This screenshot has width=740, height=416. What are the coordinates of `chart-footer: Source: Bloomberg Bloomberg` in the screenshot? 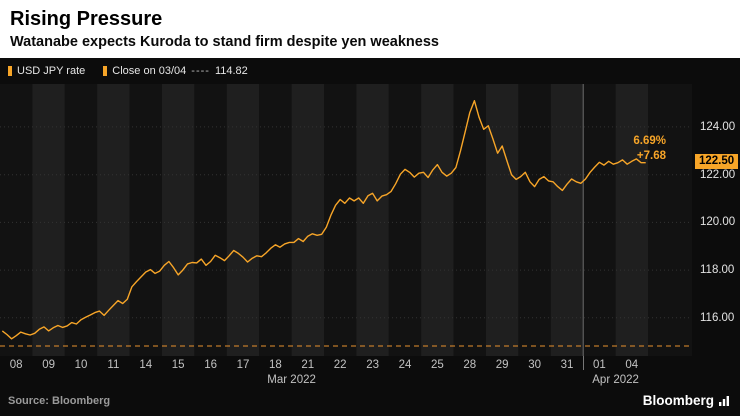 It's located at (370, 399).